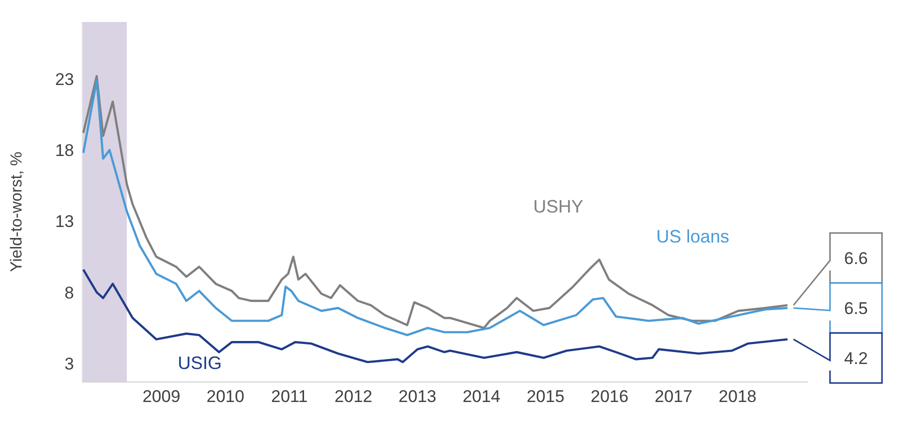 The width and height of the screenshot is (897, 432). Describe the element at coordinates (64, 150) in the screenshot. I see `y-tick-label: 18` at that location.